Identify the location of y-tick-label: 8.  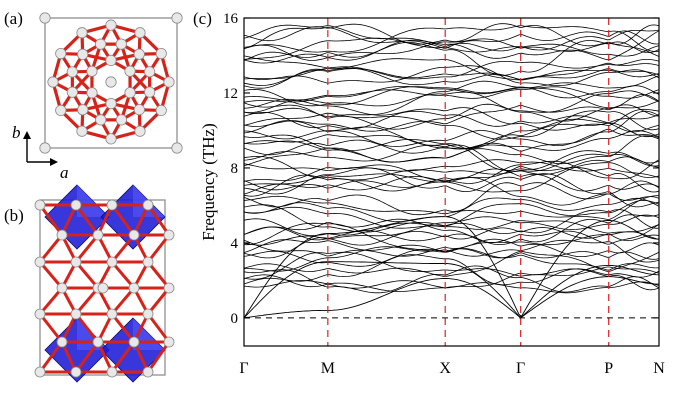
(235, 169).